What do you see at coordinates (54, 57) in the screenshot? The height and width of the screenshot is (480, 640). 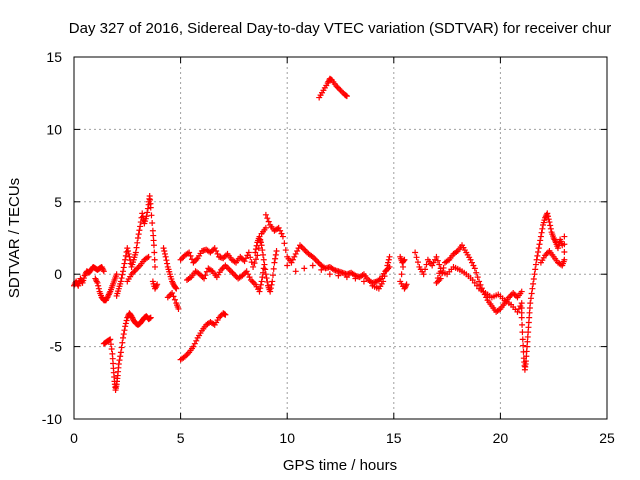 I see `y-tick-label: 15` at bounding box center [54, 57].